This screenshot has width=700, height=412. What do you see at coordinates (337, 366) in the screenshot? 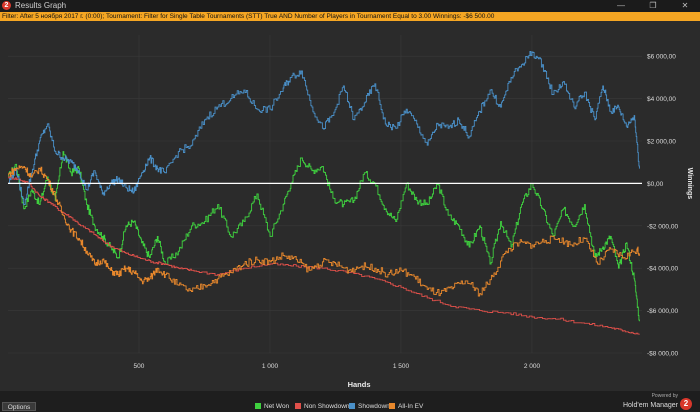
I see `x-axis-ticks: 500 1 000 1 500 2 000` at bounding box center [337, 366].